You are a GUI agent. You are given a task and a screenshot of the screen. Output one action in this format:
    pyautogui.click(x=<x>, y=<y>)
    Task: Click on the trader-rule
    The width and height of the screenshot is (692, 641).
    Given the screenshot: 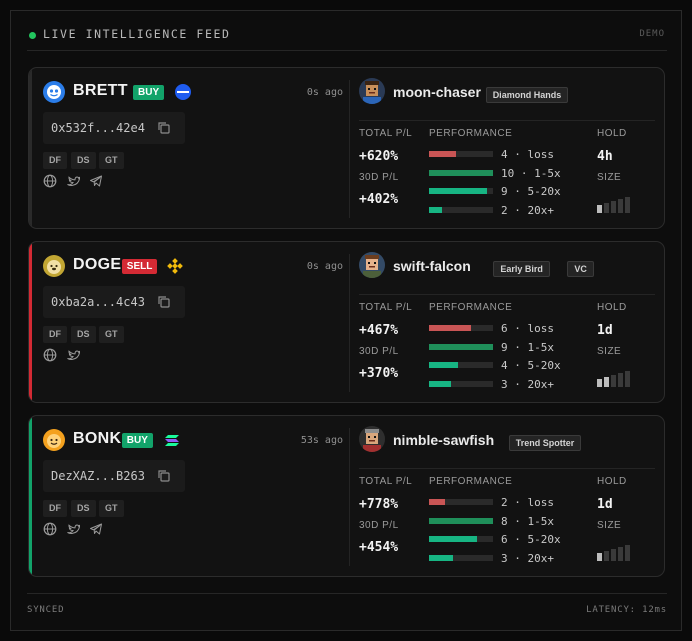 What is the action you would take?
    pyautogui.click(x=507, y=468)
    